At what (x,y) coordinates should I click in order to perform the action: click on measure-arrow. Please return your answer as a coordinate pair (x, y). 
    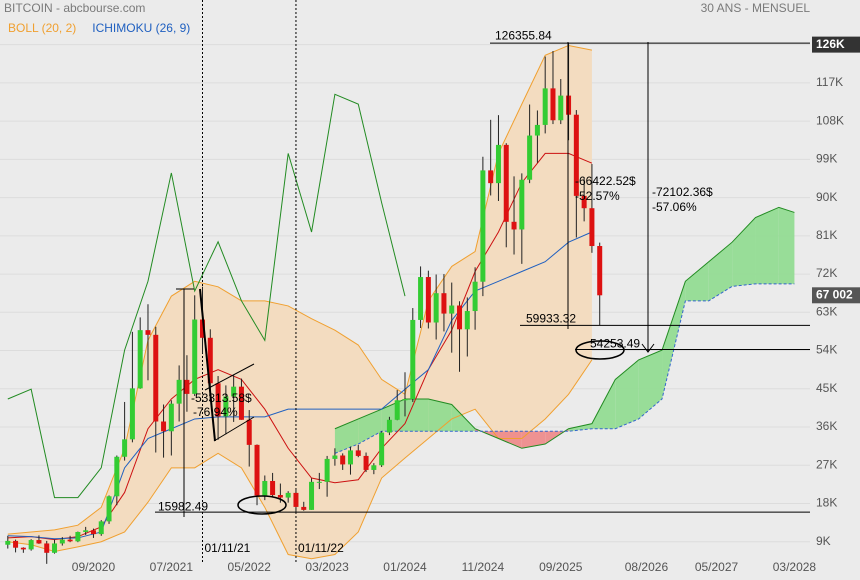
    Looking at the image, I should click on (648, 348).